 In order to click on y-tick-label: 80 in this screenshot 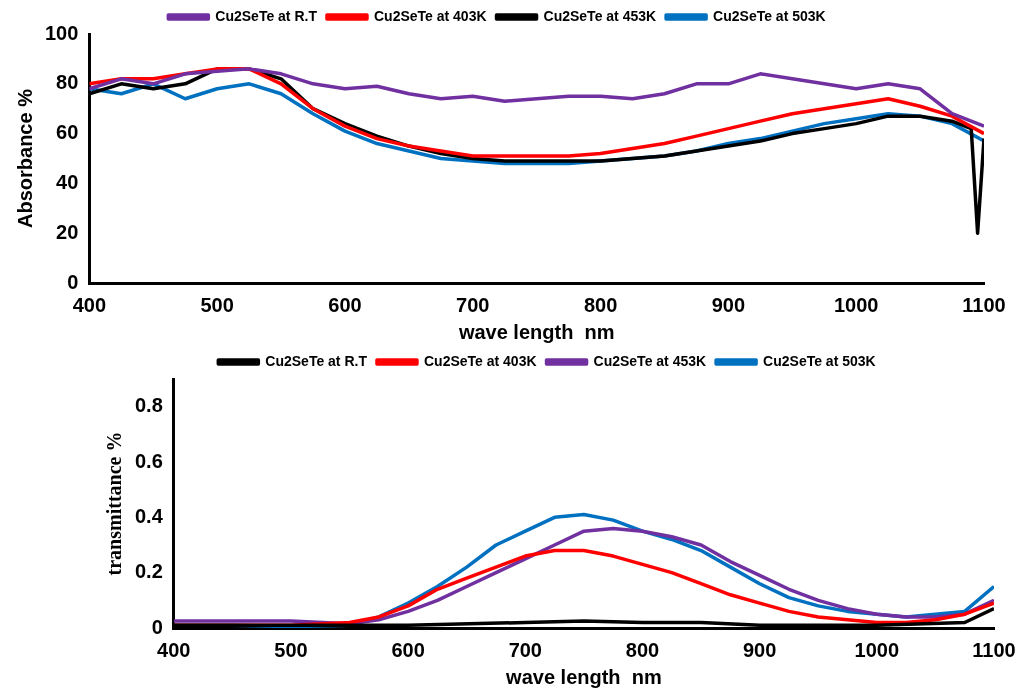, I will do `click(67, 82)`.